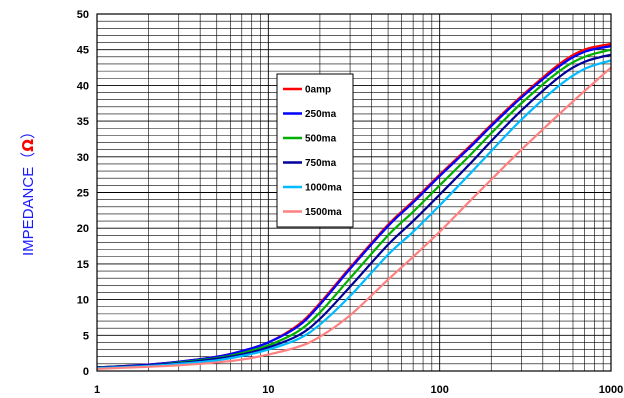 This screenshot has height=398, width=624. I want to click on legend-box, so click(315, 150).